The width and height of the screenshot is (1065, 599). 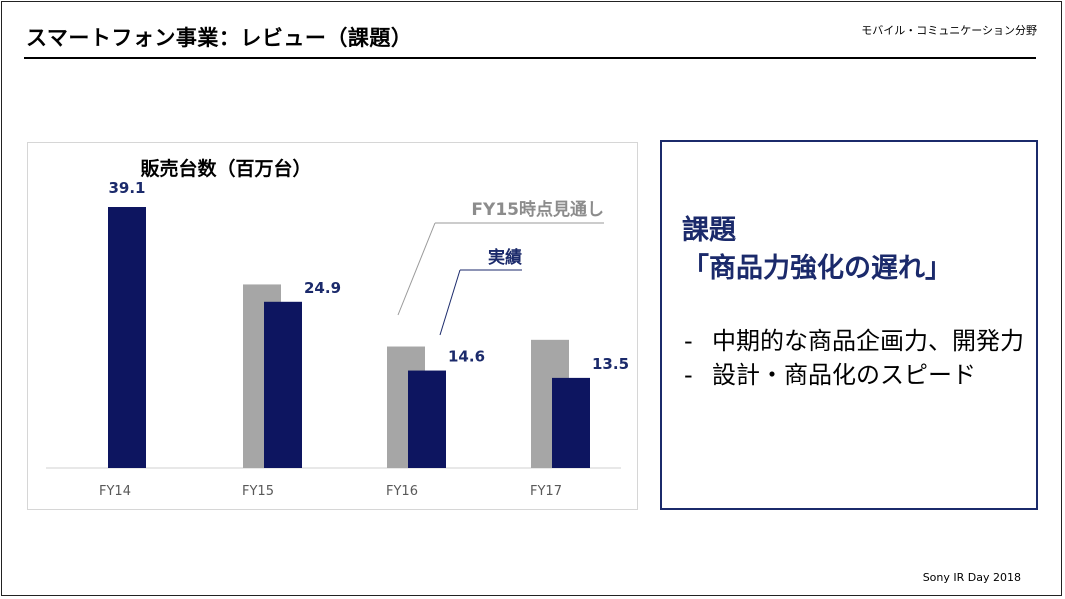 What do you see at coordinates (610, 364) in the screenshot?
I see `data-label: 13.5` at bounding box center [610, 364].